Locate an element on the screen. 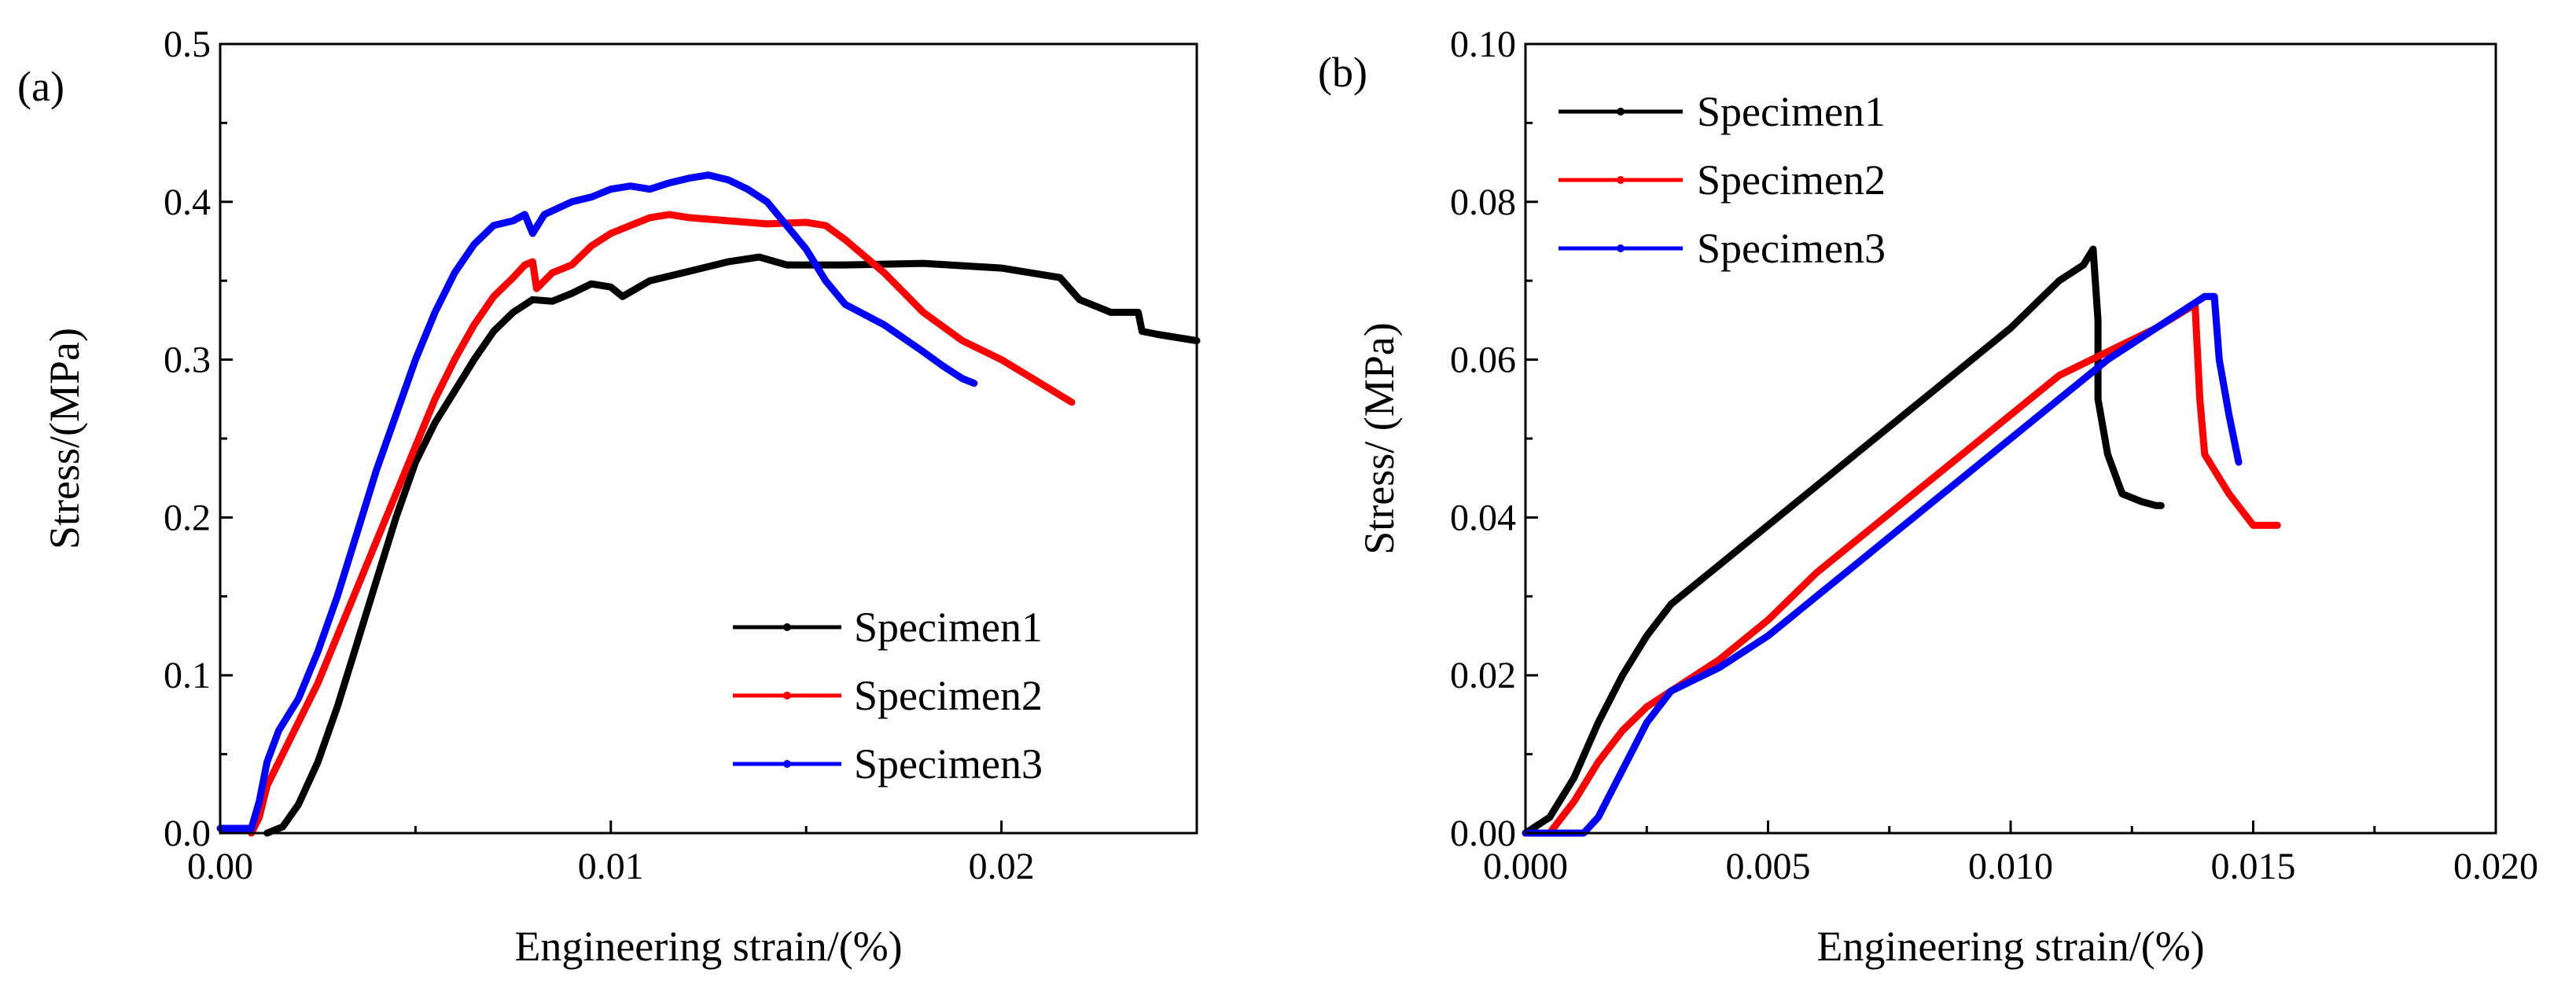 This screenshot has height=984, width=2576. y-tick-label: 0.1 is located at coordinates (187, 675).